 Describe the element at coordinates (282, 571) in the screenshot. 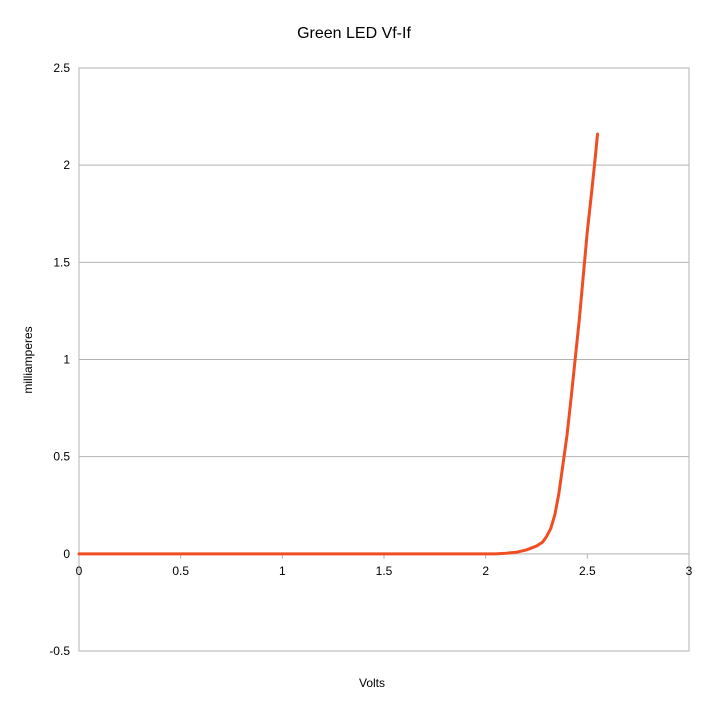

I see `x-tick-label: 1` at that location.